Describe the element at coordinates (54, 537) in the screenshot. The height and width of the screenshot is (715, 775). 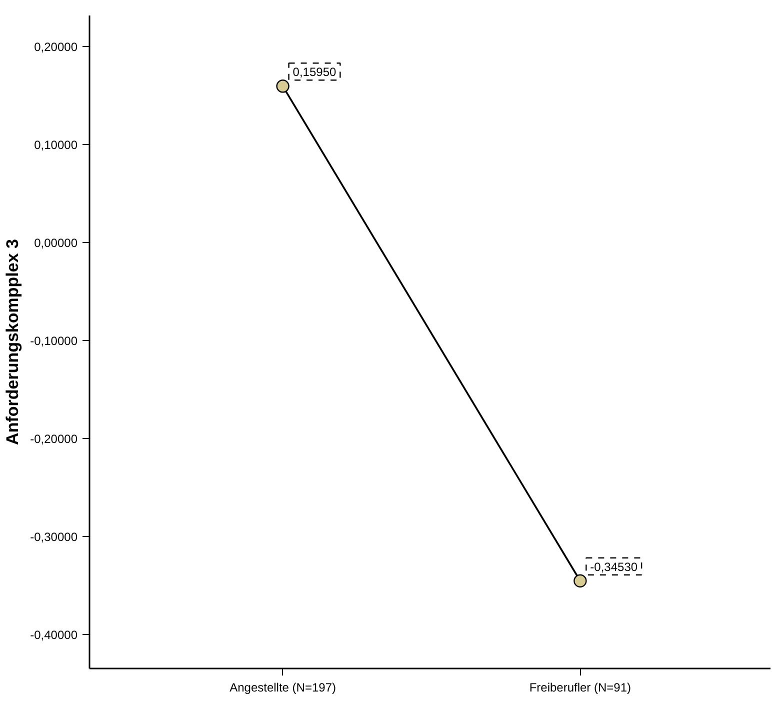
I see `y-tick-label: -0,30000` at that location.